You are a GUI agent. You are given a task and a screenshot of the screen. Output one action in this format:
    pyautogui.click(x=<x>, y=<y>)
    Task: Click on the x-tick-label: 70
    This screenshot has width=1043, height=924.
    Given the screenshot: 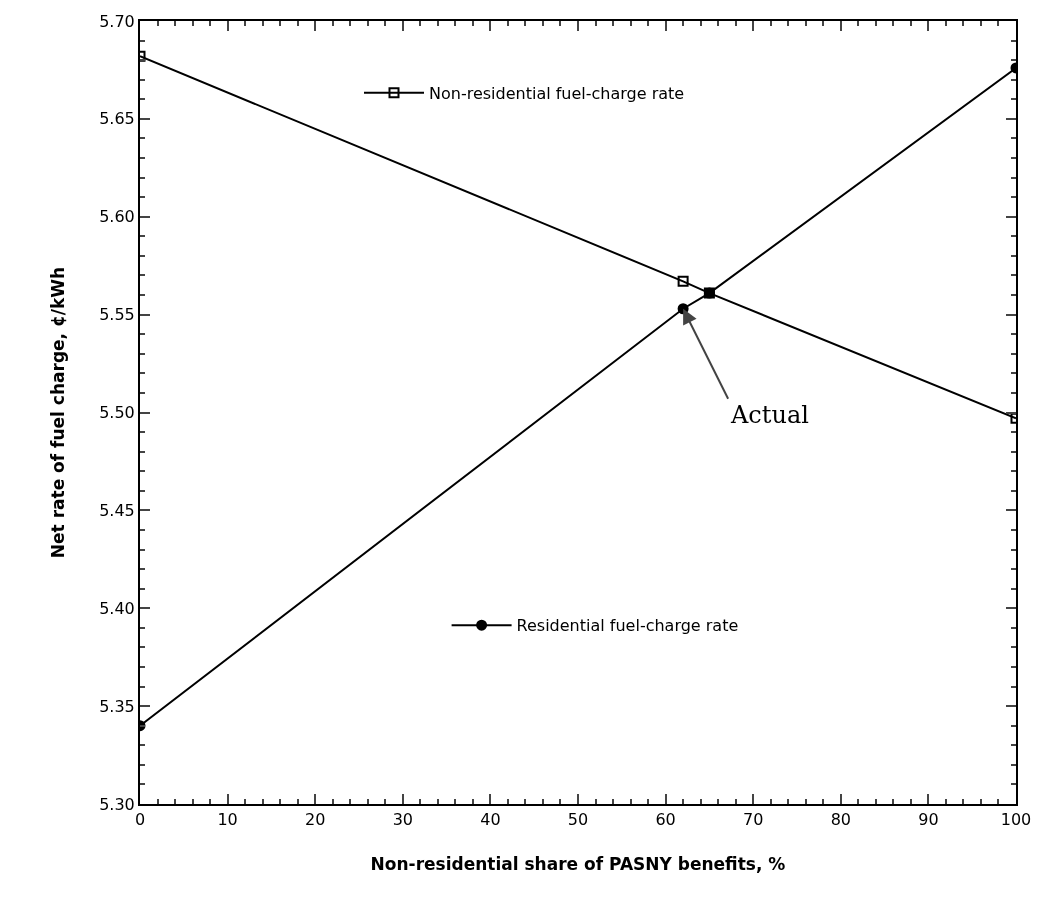 What is the action you would take?
    pyautogui.click(x=753, y=820)
    